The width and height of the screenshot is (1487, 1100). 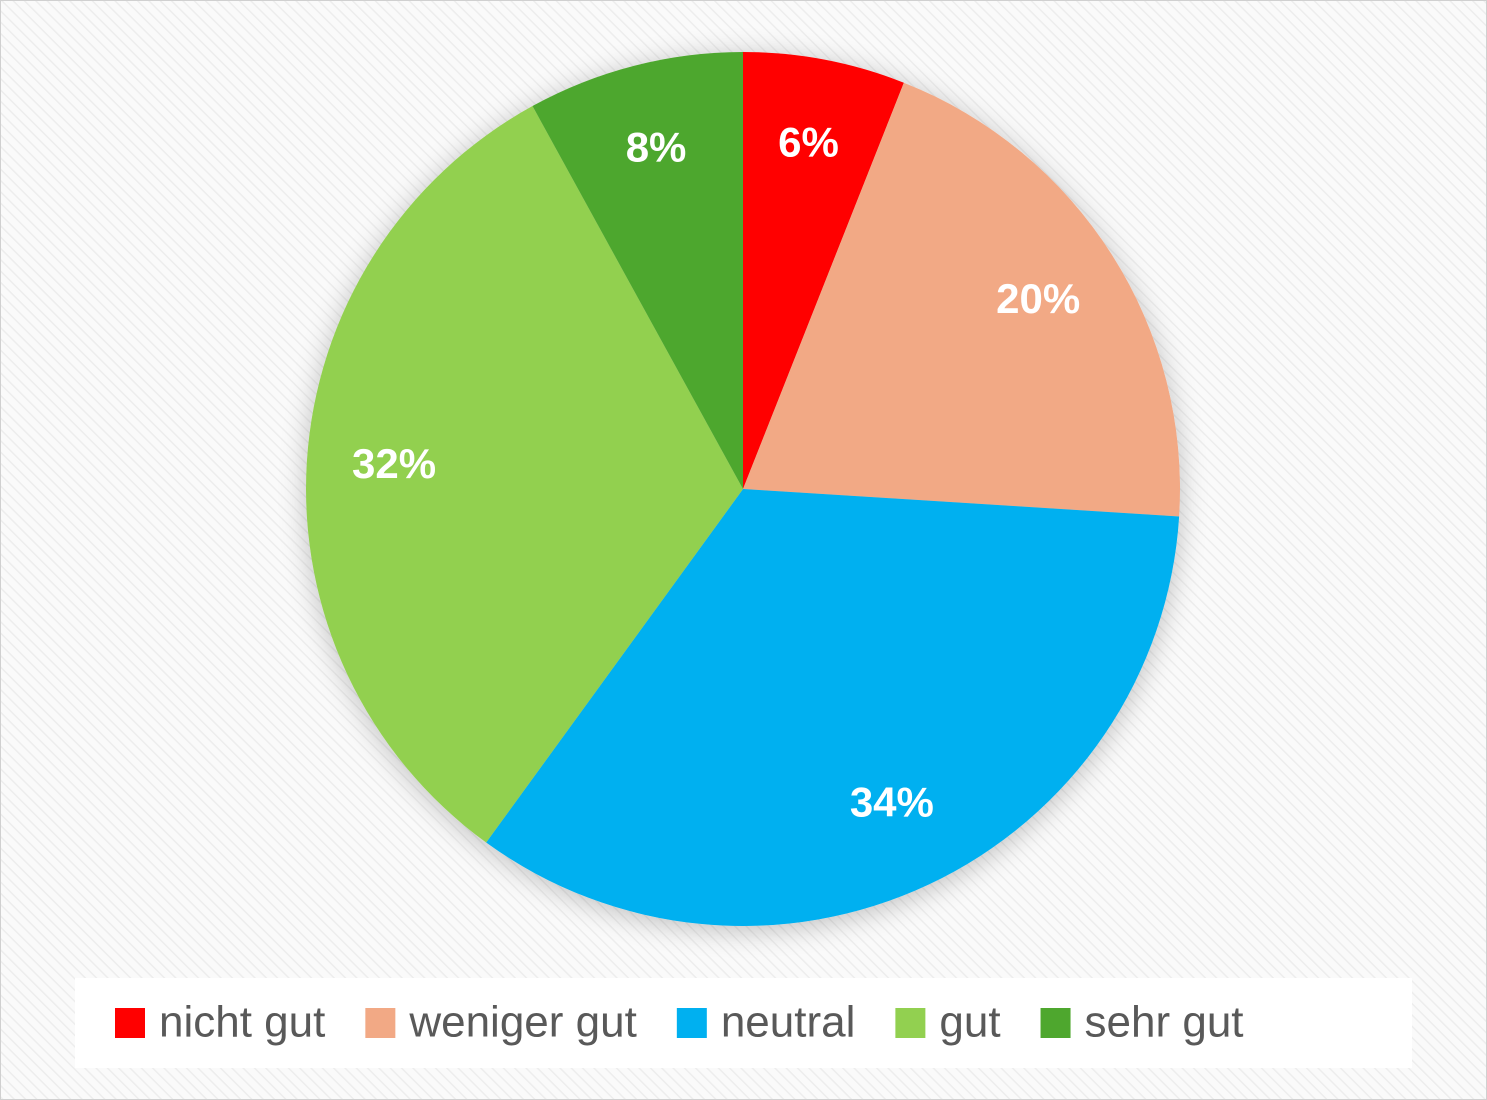 What do you see at coordinates (242, 1022) in the screenshot?
I see `legend-label: nicht gut` at bounding box center [242, 1022].